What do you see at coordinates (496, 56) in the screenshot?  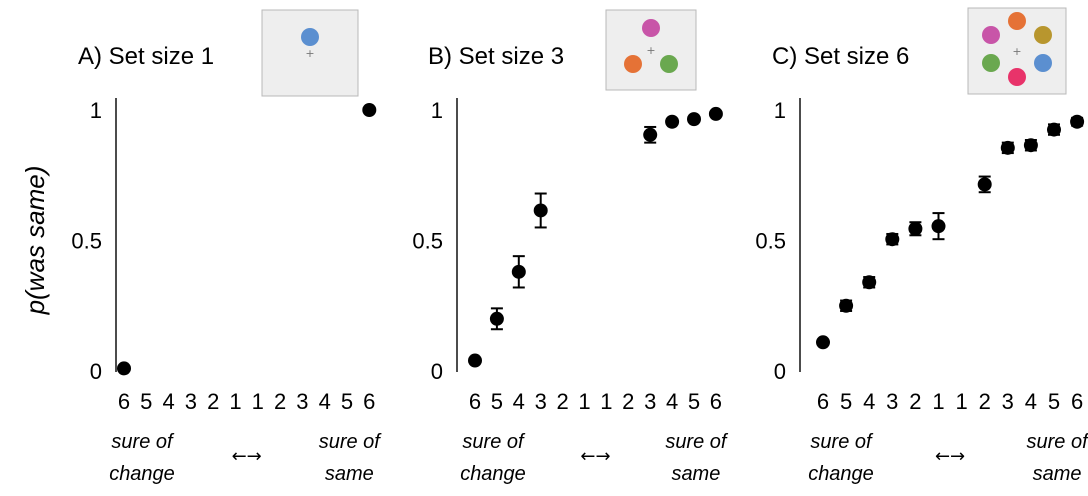 I see `panel-title: B) Set size 3` at bounding box center [496, 56].